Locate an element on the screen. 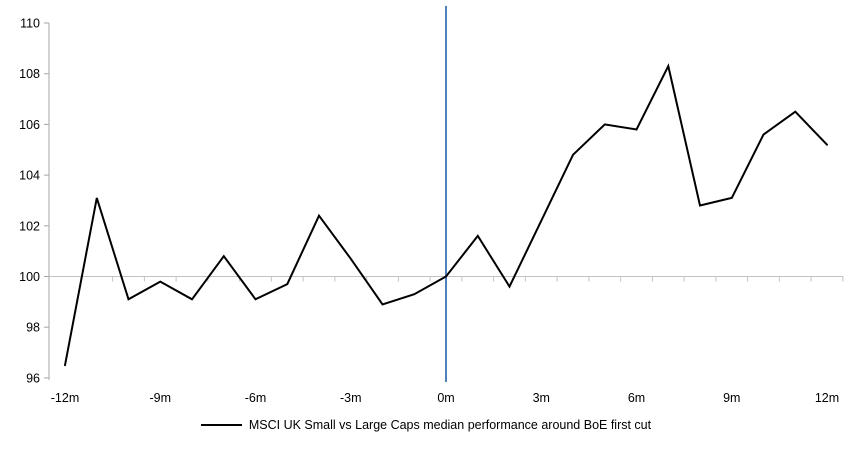 Image resolution: width=852 pixels, height=450 pixels. x-axis-tick-label: 0m is located at coordinates (445, 398).